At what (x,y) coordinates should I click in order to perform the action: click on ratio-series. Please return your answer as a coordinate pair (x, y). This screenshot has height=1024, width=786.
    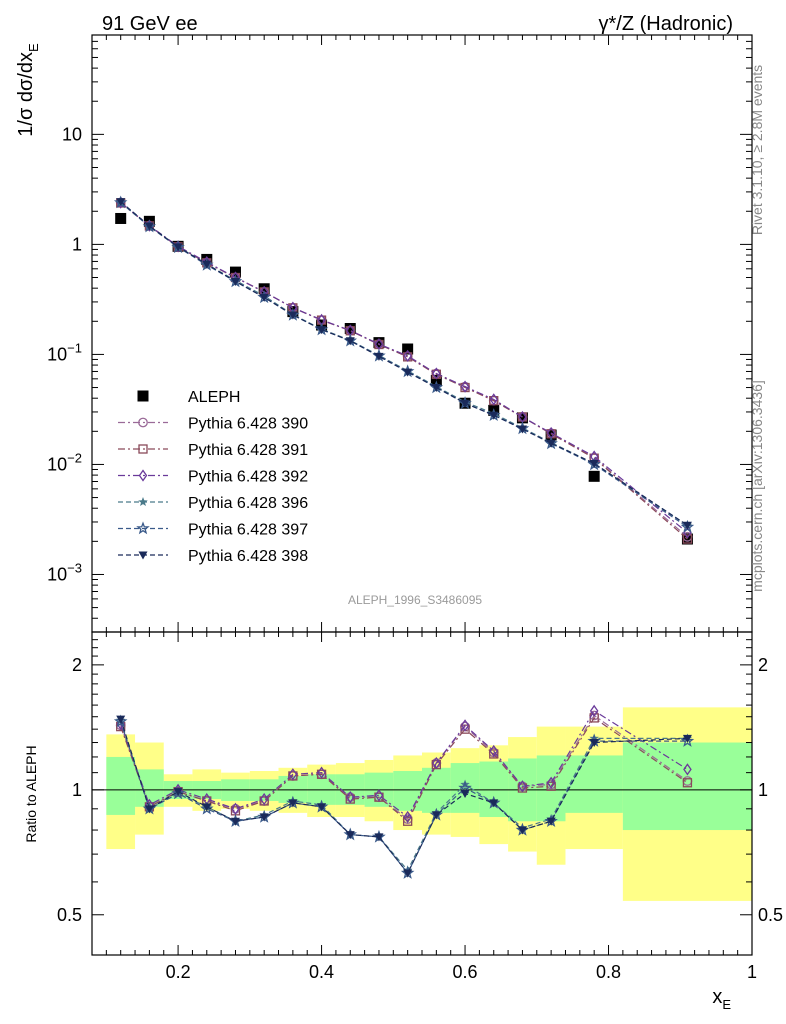
    Looking at the image, I should click on (404, 791).